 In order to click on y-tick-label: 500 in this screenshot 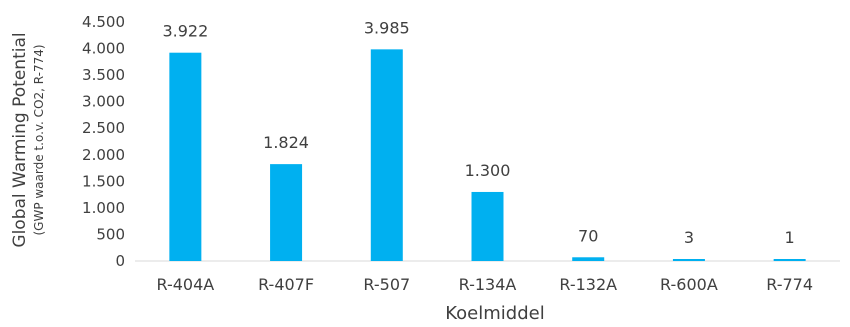, I will do `click(110, 234)`.